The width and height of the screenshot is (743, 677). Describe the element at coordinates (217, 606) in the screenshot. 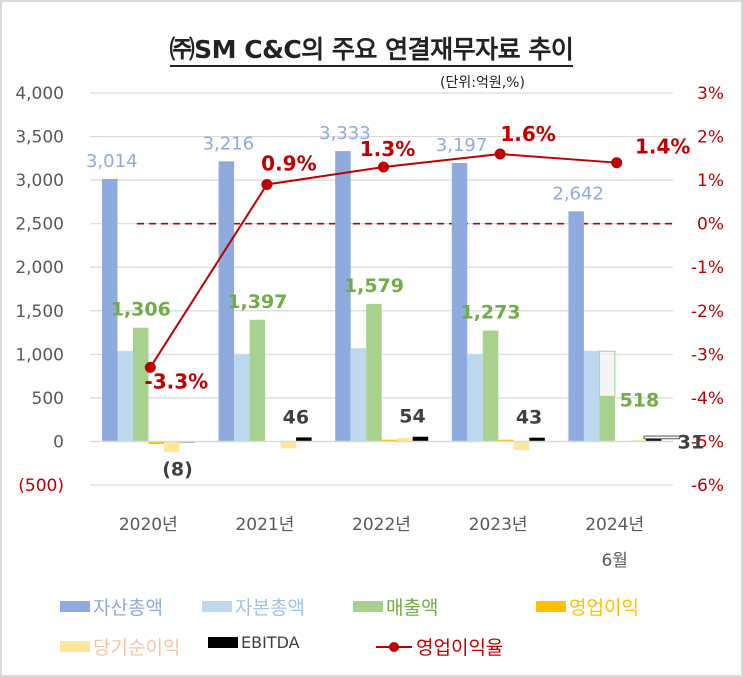

I see `legend-swatch-equity` at that location.